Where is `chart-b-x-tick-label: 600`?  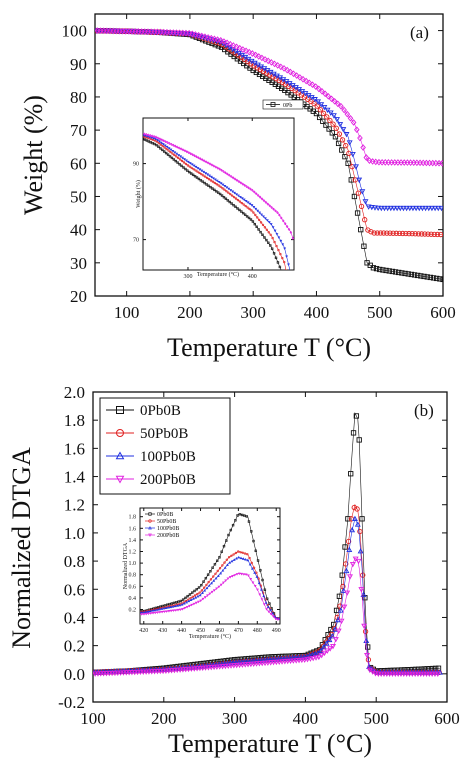 chart-b-x-tick-label: 600 is located at coordinates (447, 718).